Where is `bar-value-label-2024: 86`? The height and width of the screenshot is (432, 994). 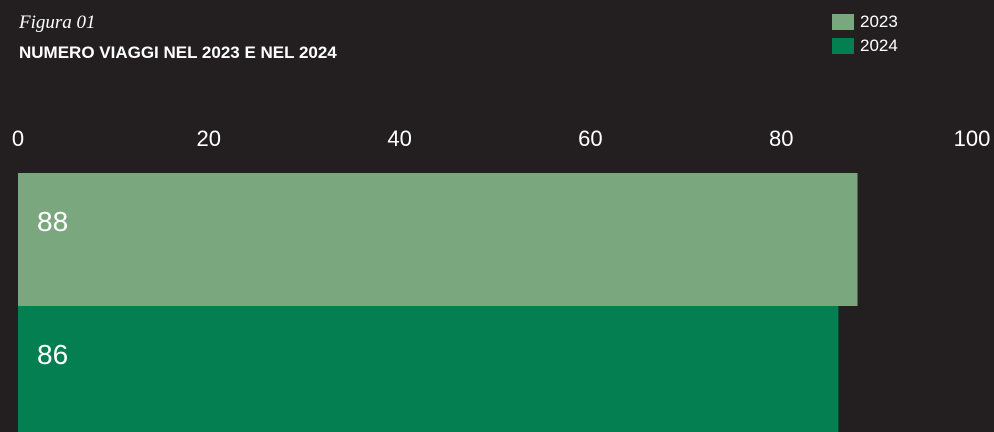 bar-value-label-2024: 86 is located at coordinates (52, 354).